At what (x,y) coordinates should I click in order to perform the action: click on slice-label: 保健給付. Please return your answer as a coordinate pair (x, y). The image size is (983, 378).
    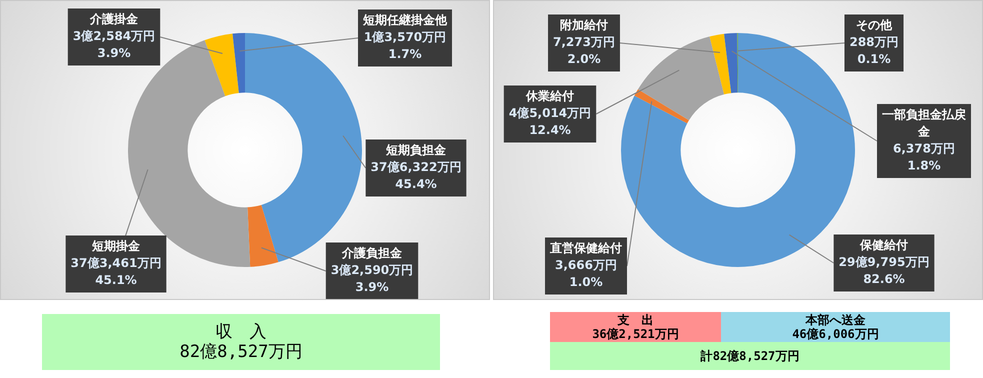
    Looking at the image, I should click on (883, 245).